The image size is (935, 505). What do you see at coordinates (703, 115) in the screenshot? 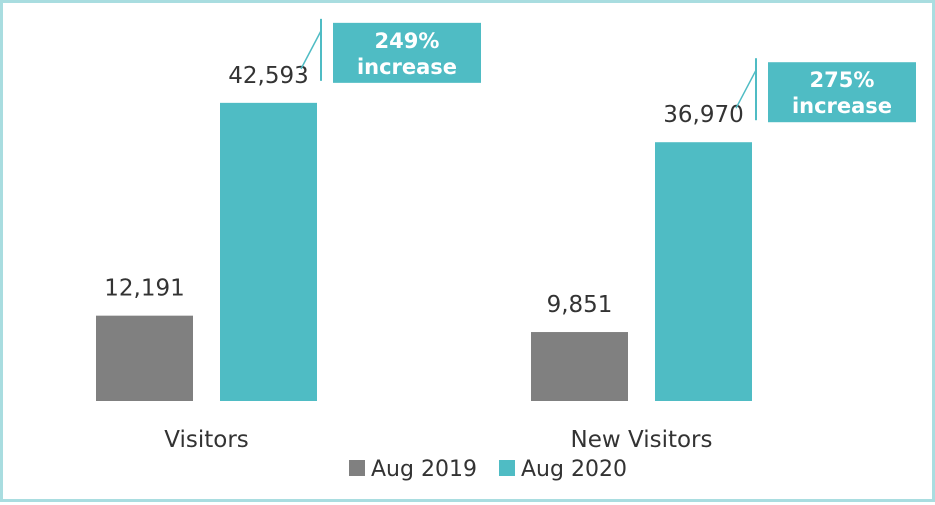
I see `value-label: 36,970` at bounding box center [703, 115].